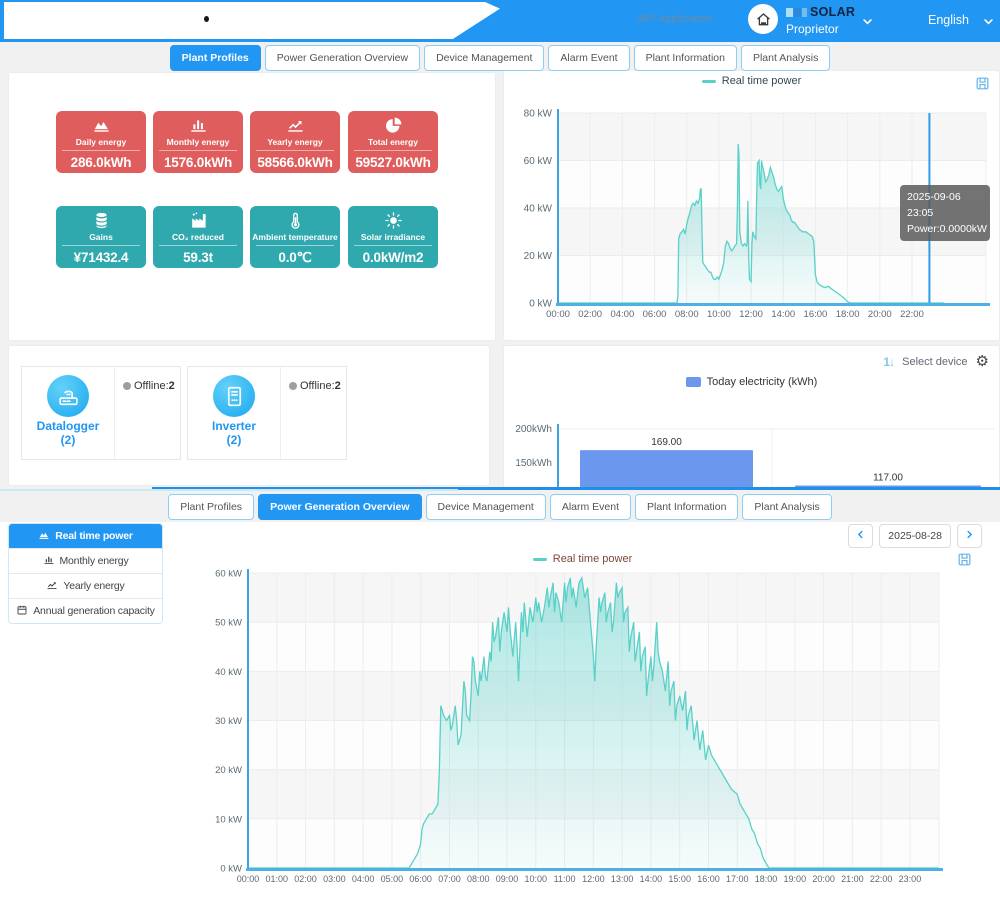  What do you see at coordinates (392, 879) in the screenshot?
I see `svg-text: 05:00` at bounding box center [392, 879].